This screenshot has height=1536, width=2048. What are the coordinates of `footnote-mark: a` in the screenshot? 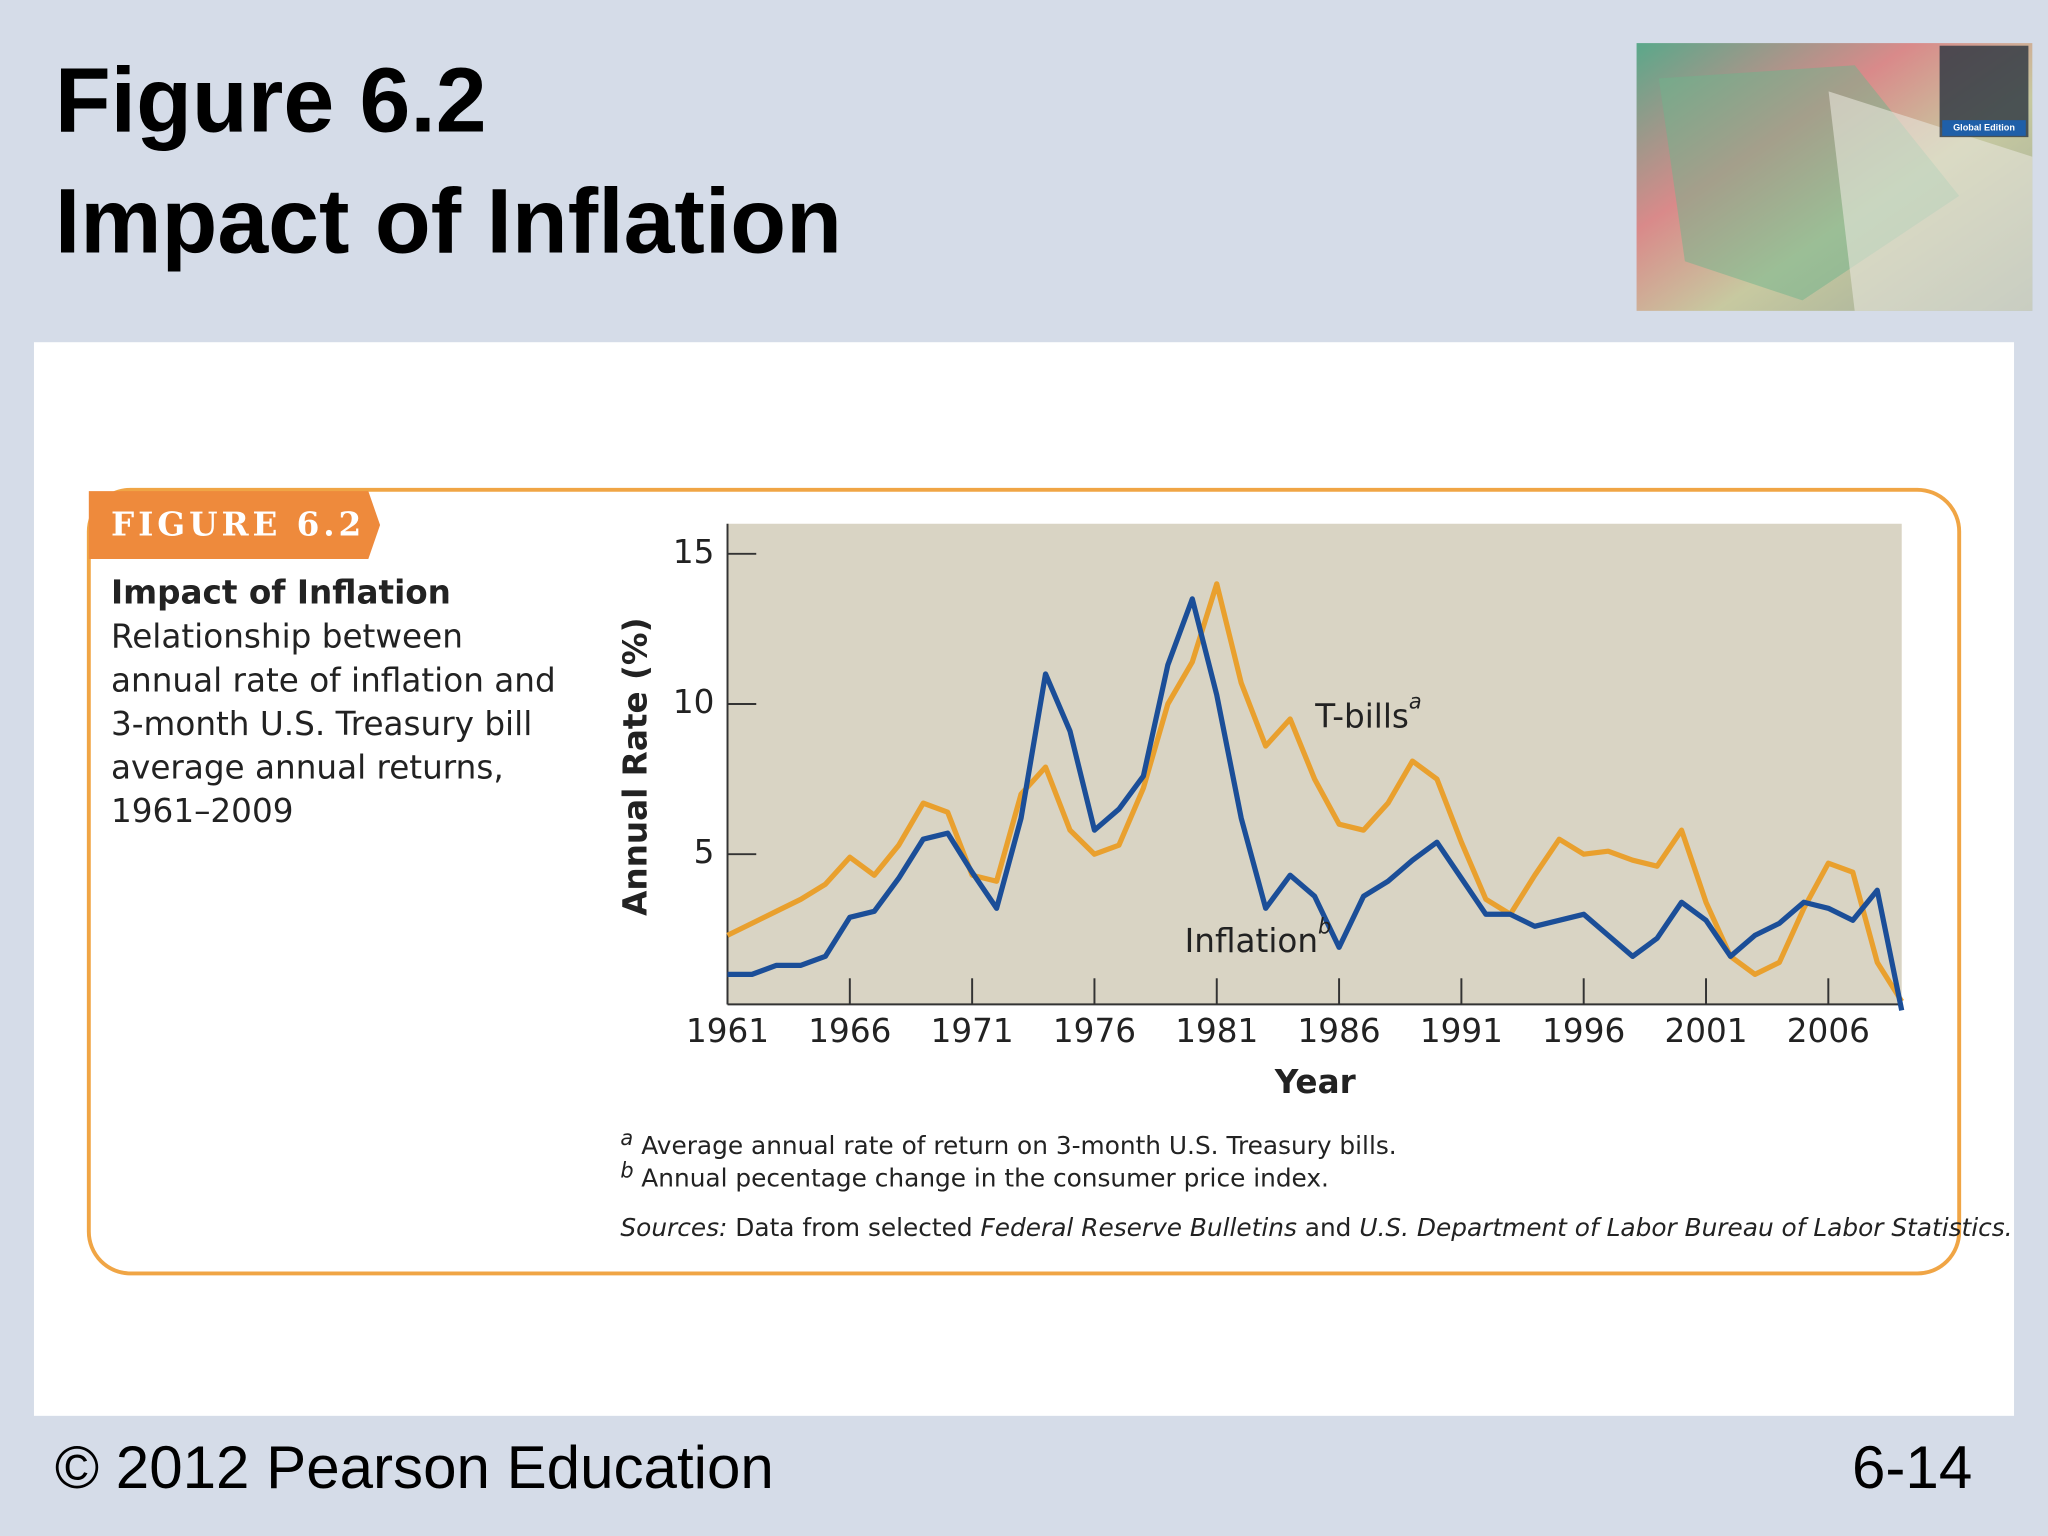 It's located at (626, 1138).